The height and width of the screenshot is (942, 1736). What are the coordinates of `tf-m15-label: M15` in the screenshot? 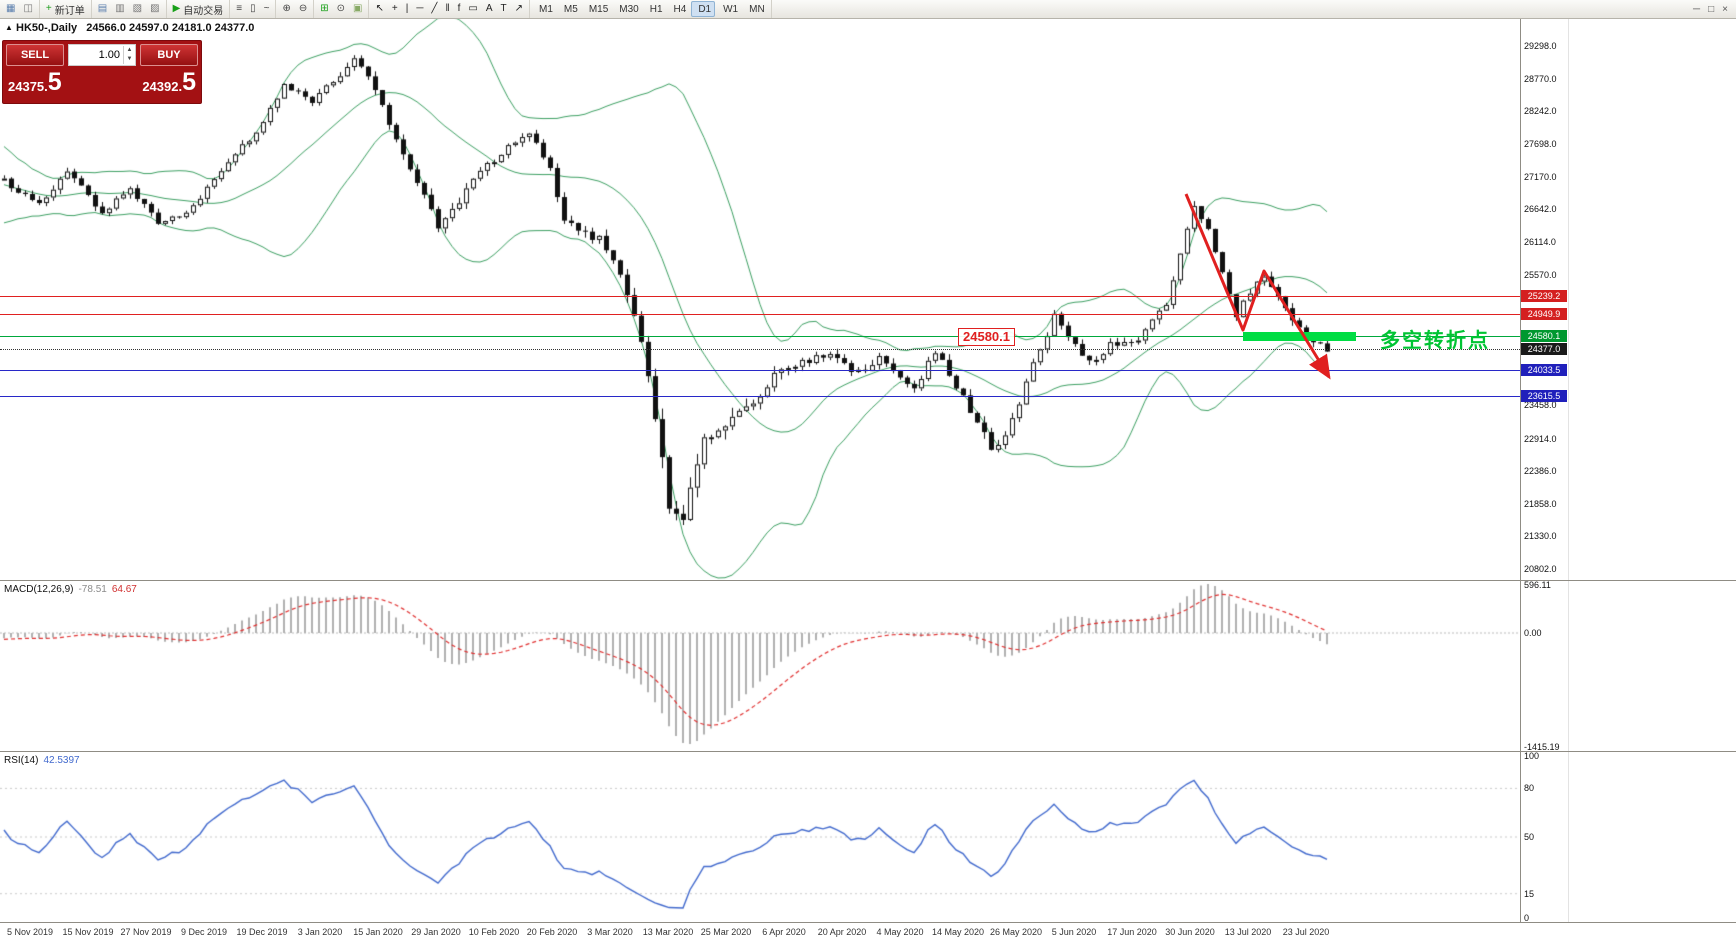 It's located at (598, 9).